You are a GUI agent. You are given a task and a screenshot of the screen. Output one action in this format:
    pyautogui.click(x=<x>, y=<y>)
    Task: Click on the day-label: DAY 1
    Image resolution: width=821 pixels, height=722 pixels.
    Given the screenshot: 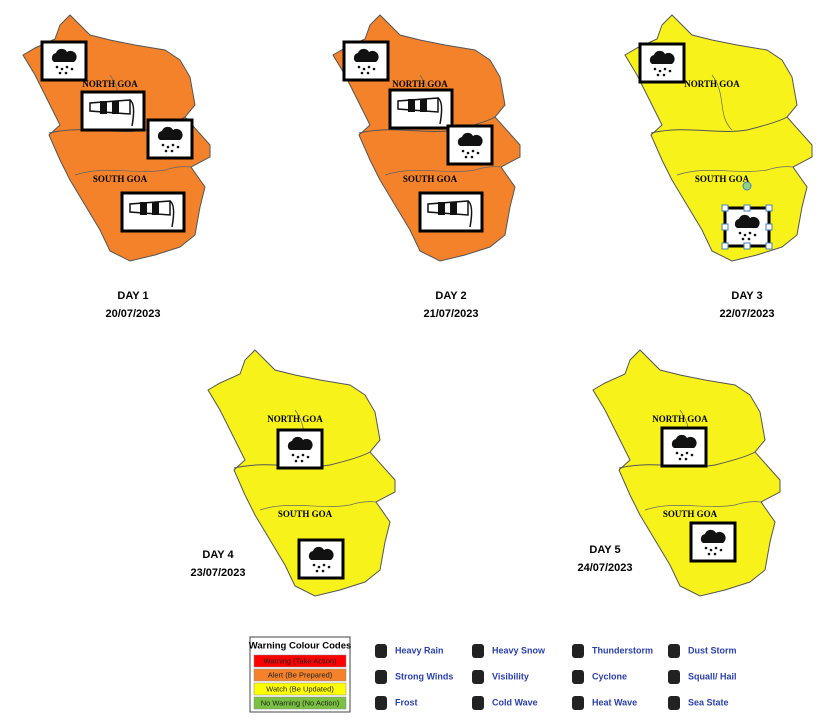 What is the action you would take?
    pyautogui.click(x=132, y=296)
    